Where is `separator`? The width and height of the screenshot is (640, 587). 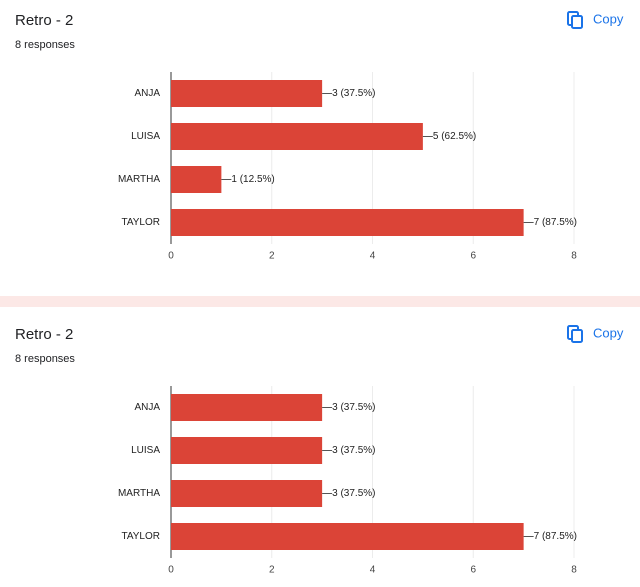
separator is located at coordinates (320, 301).